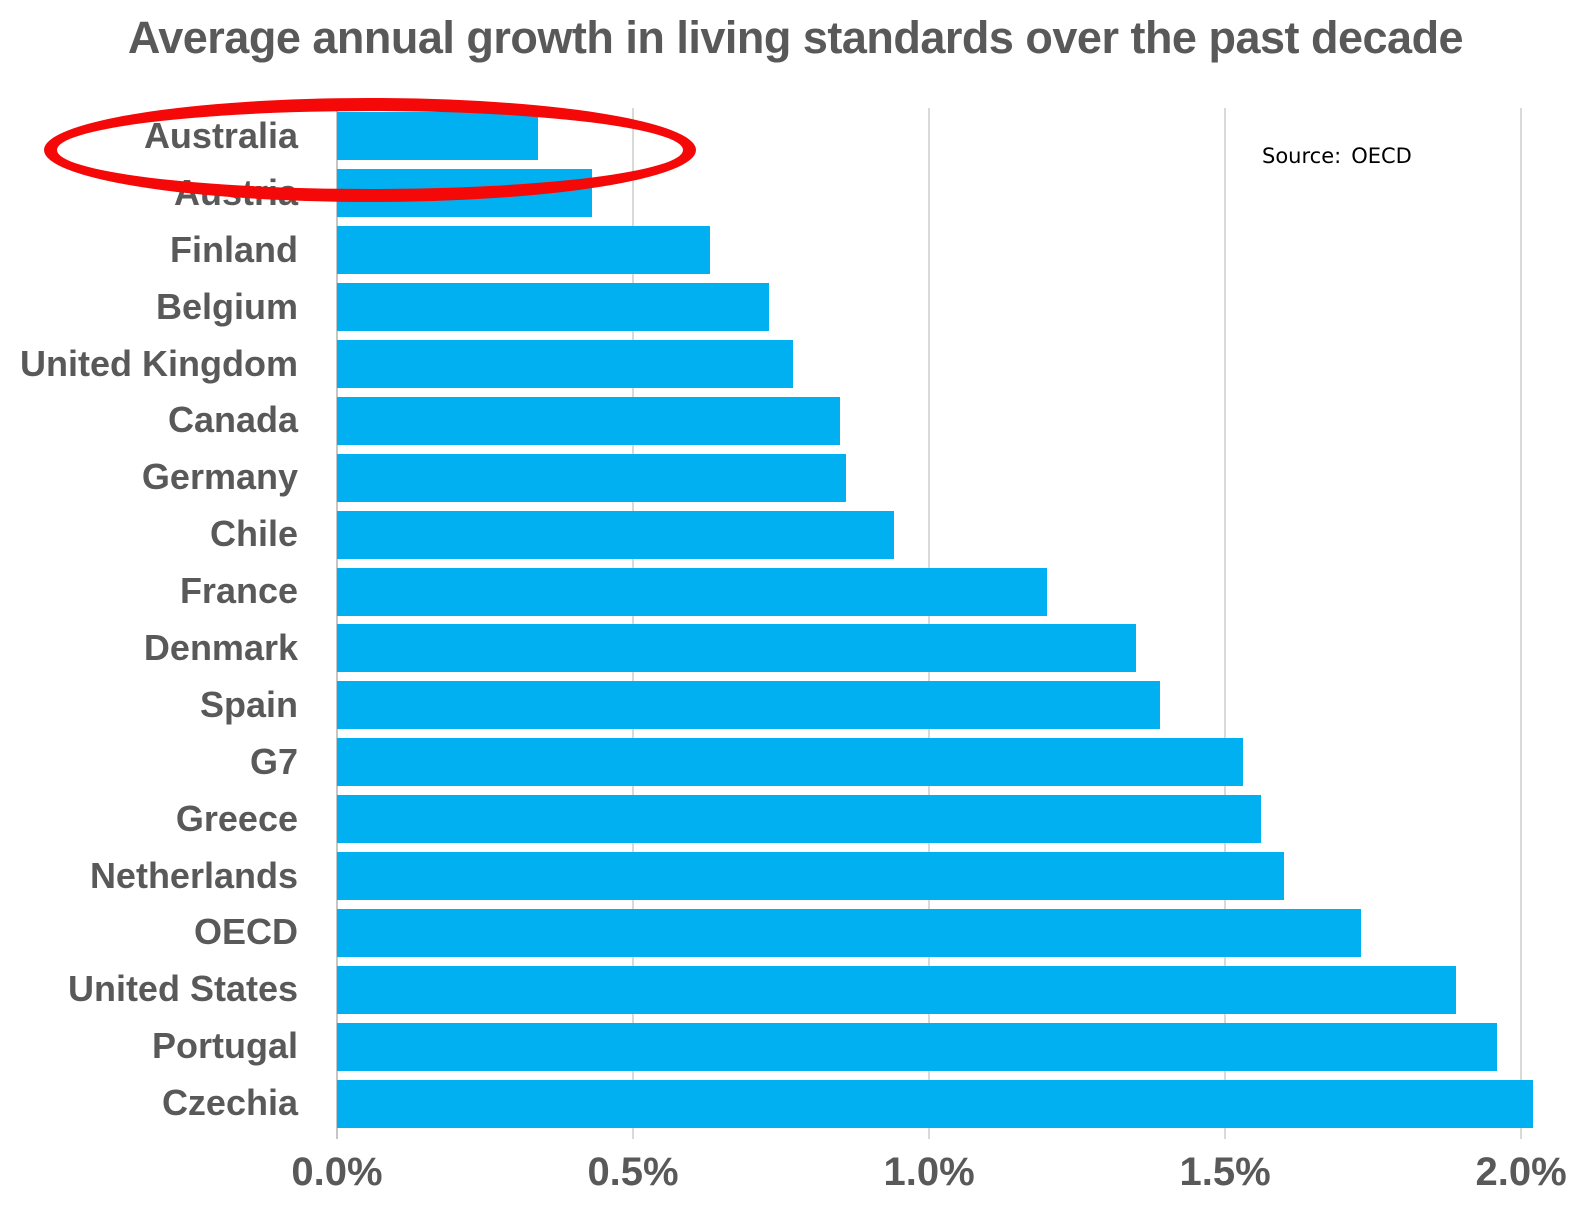 The height and width of the screenshot is (1209, 1591). Describe the element at coordinates (224, 1046) in the screenshot. I see `category-label-portugal: Portugal` at that location.